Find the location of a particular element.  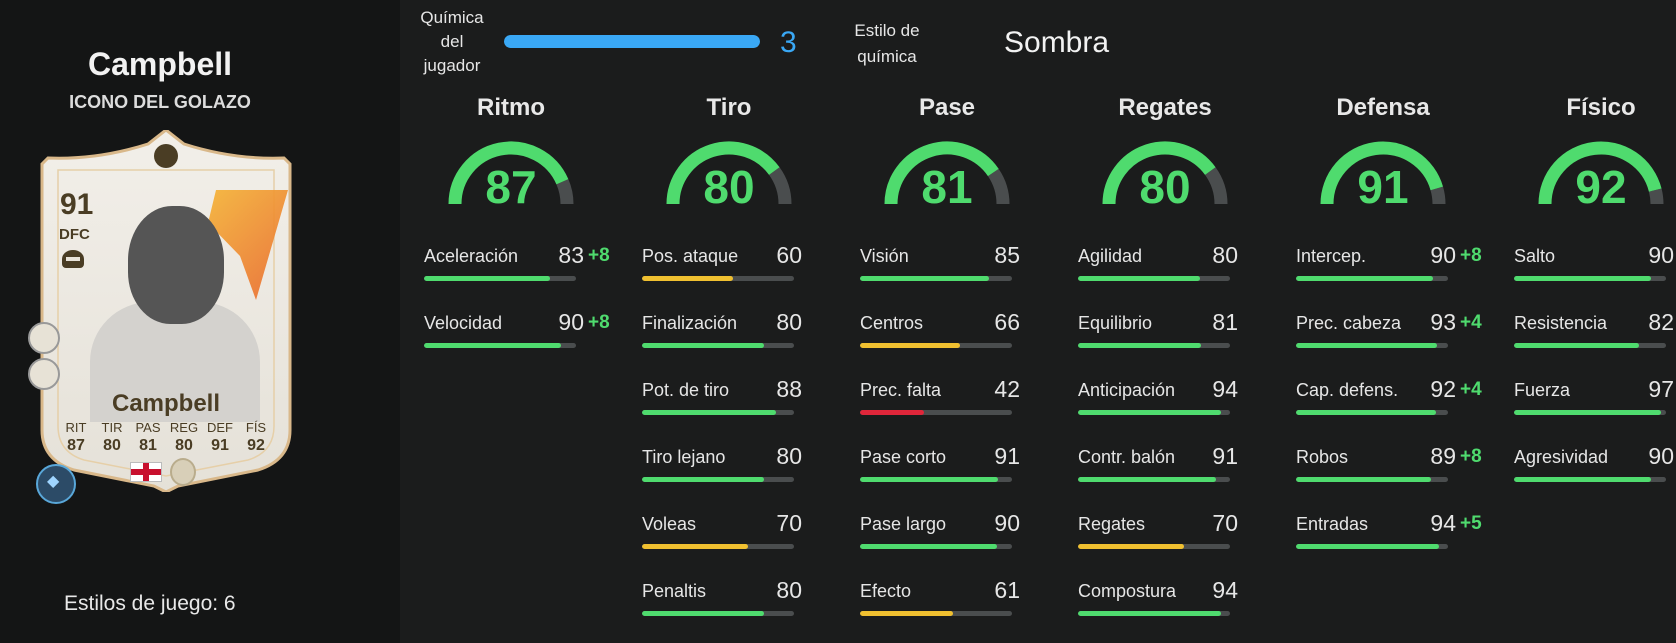

stat-row: Pot. de tiro 88 is located at coordinates (729, 405).